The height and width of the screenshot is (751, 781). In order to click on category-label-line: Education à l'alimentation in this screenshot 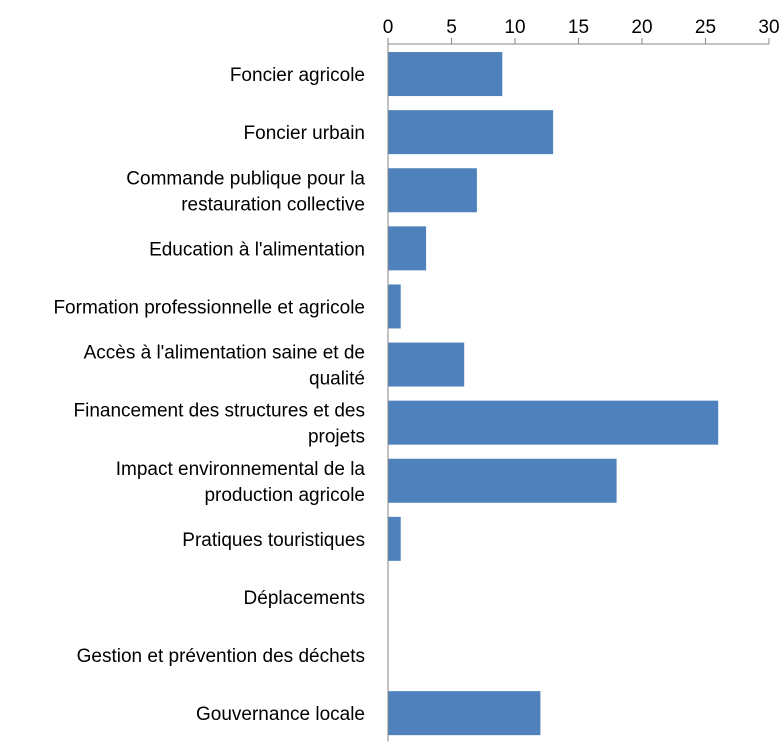, I will do `click(257, 249)`.